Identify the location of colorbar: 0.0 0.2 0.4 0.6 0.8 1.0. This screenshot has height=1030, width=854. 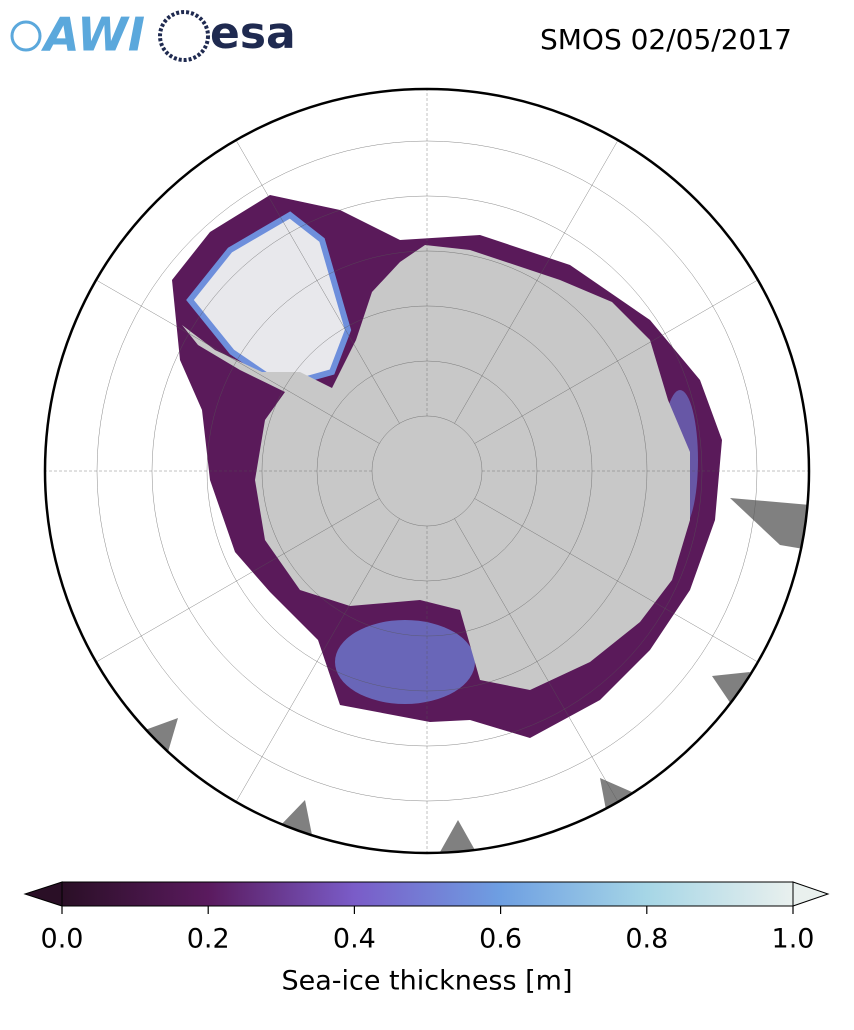
(426, 918).